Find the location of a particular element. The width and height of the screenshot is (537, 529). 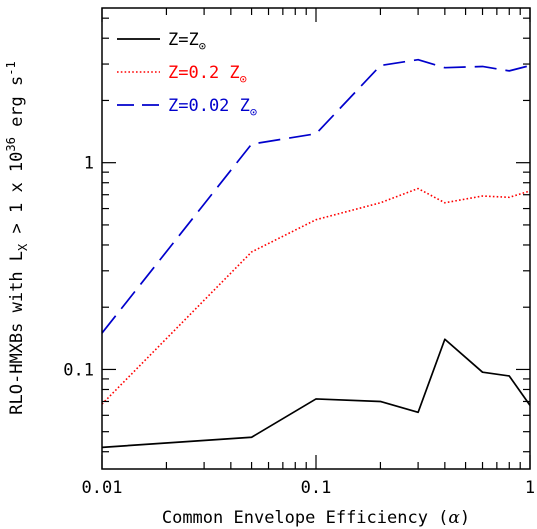

legend-label-1: Z=Z⊙ is located at coordinates (187, 41).